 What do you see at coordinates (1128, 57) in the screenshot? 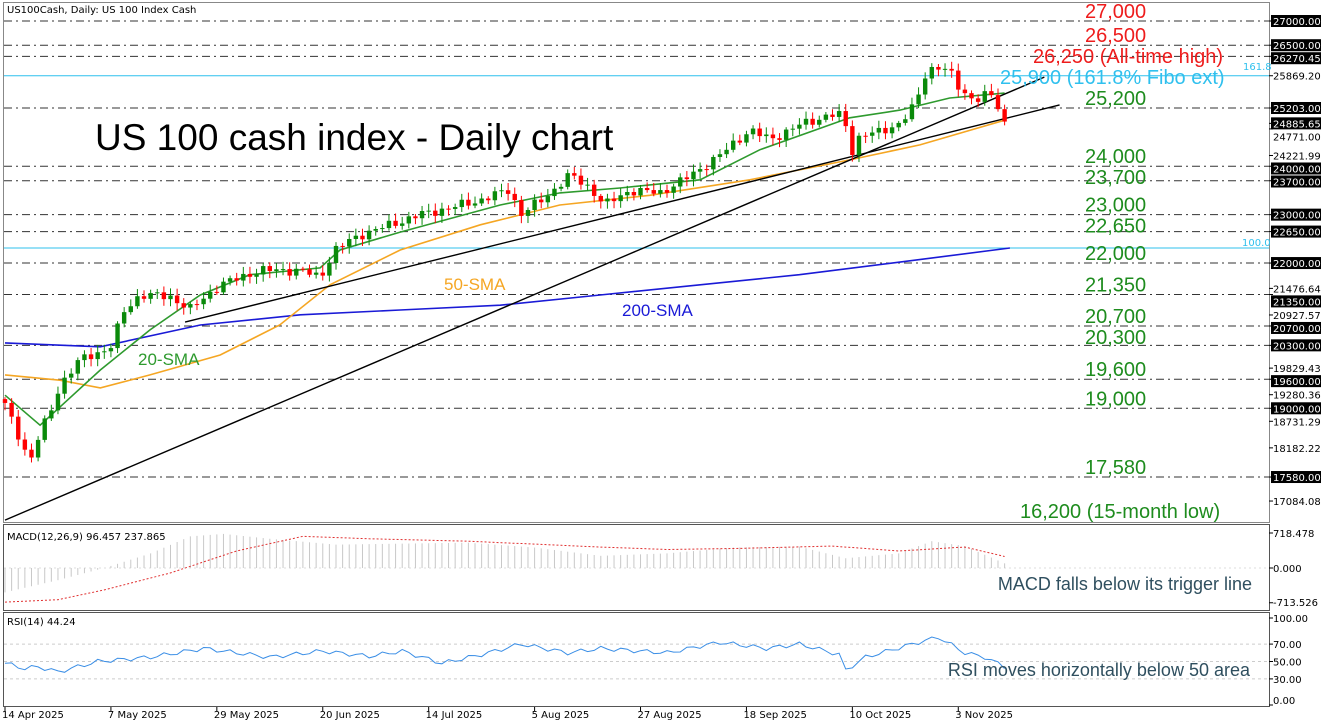
I see `level-label: 26,250 (All-time high)` at bounding box center [1128, 57].